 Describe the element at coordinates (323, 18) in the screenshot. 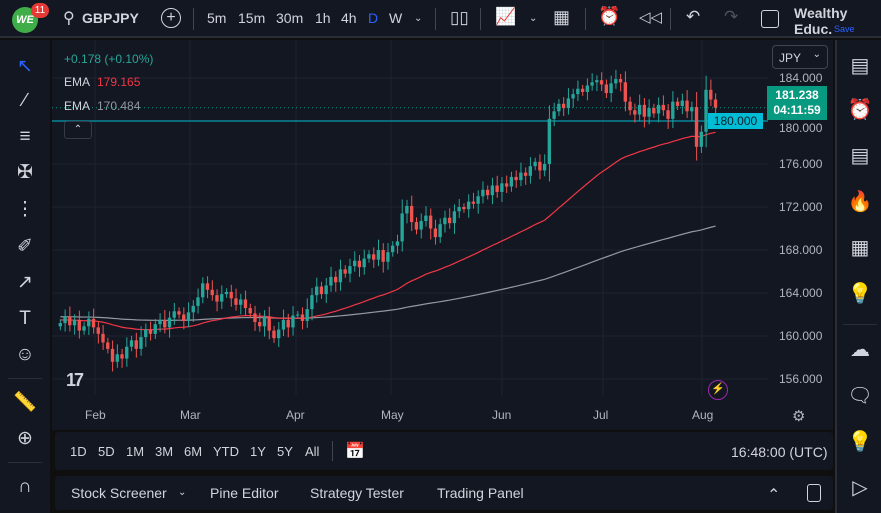

I see `interval-1h: 1h` at that location.